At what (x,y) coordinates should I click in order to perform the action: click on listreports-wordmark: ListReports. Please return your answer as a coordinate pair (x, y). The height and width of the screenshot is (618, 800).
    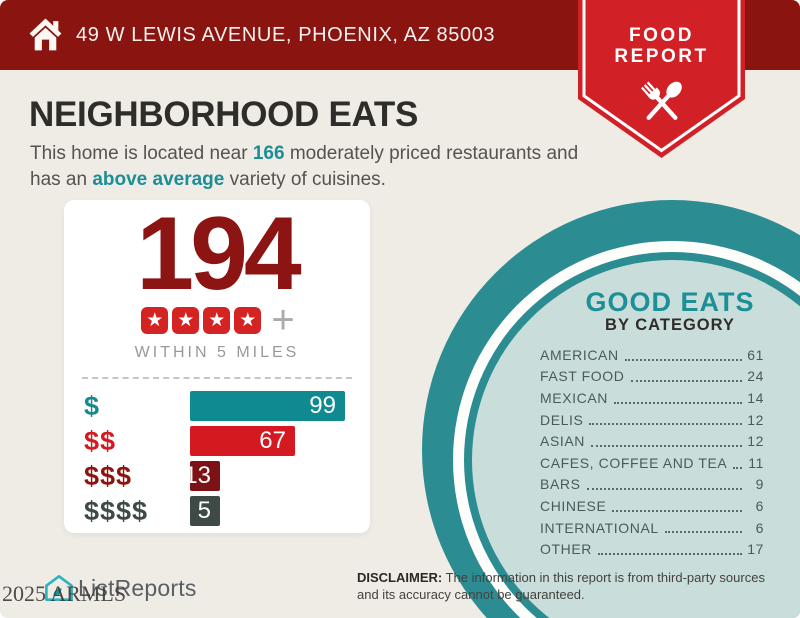
    Looking at the image, I should click on (137, 587).